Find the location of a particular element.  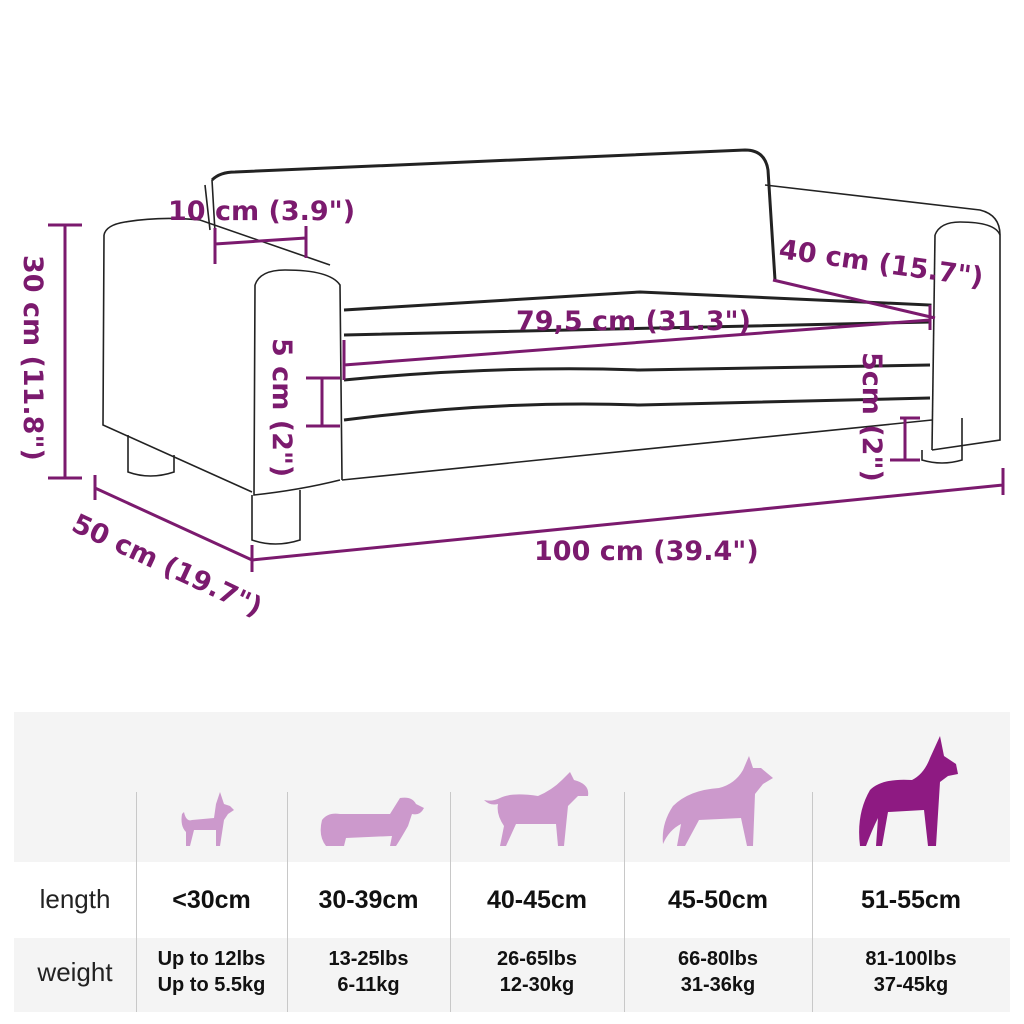

weight-value: 81-100lbs 37-45kg is located at coordinates (911, 972).